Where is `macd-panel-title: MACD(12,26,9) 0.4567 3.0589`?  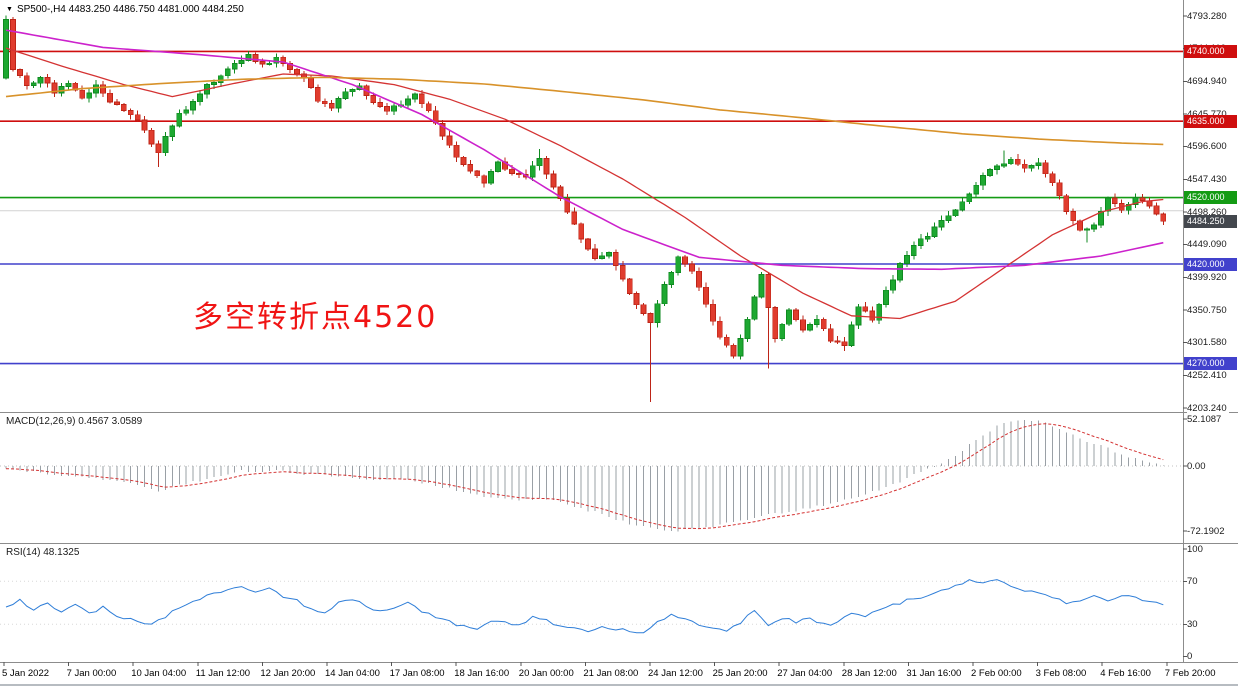 macd-panel-title: MACD(12,26,9) 0.4567 3.0589 is located at coordinates (74, 421).